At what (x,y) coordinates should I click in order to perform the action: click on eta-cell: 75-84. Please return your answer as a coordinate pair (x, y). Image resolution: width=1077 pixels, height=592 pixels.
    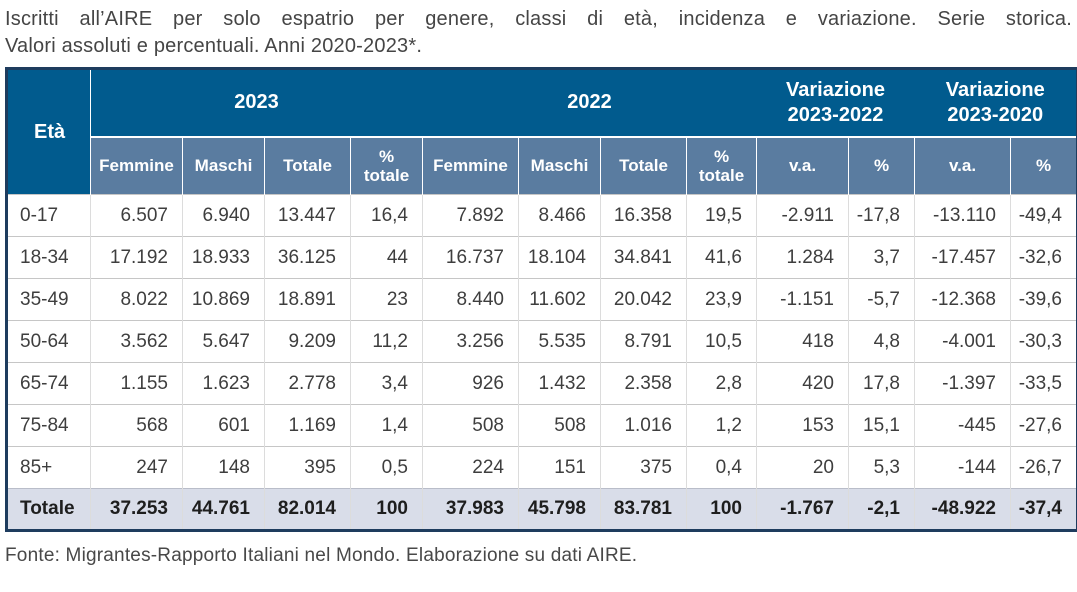
    Looking at the image, I should click on (48, 425).